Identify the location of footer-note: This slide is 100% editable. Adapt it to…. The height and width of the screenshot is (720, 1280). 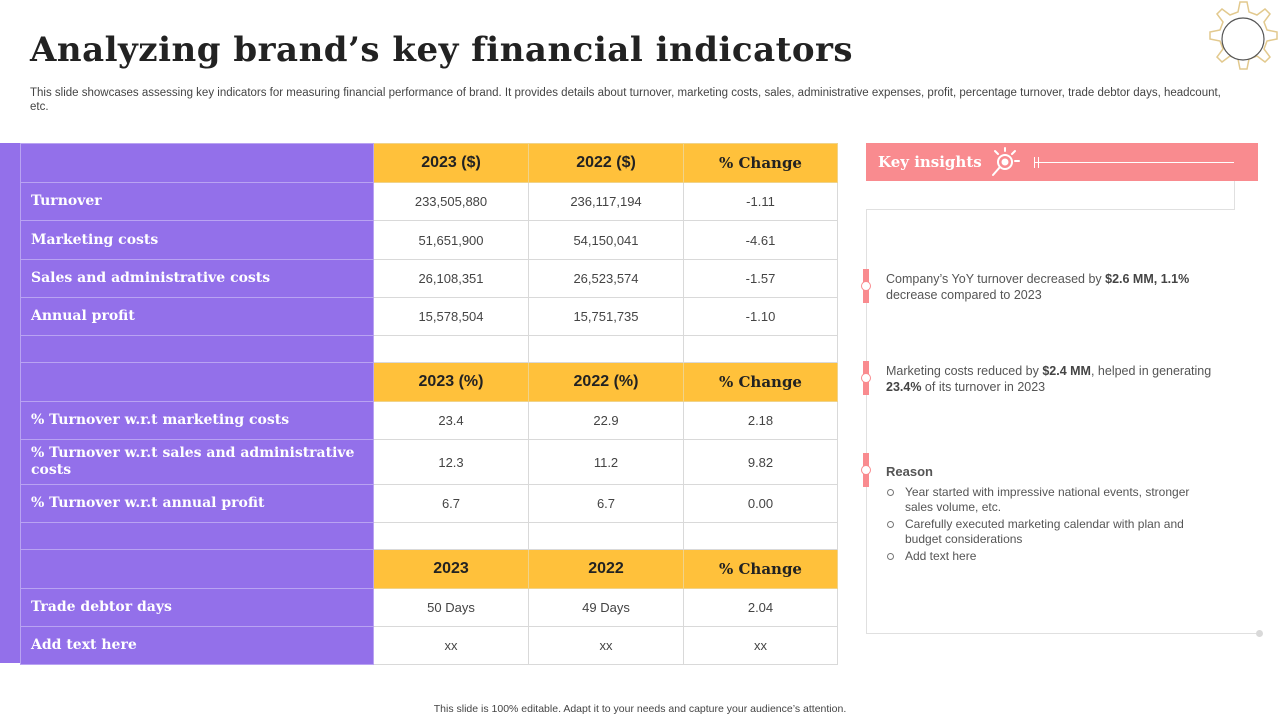
(640, 709).